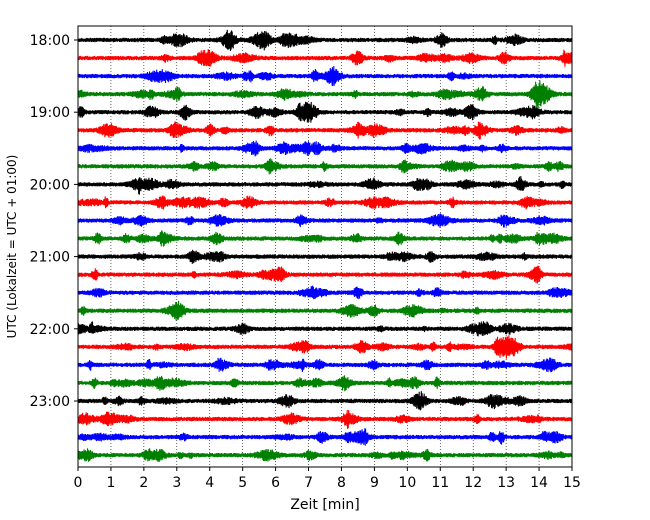 This screenshot has height=520, width=650. Describe the element at coordinates (12, 247) in the screenshot. I see `y-axis-label: UTC (Lokalzeit = UTC + 01:00)` at that location.